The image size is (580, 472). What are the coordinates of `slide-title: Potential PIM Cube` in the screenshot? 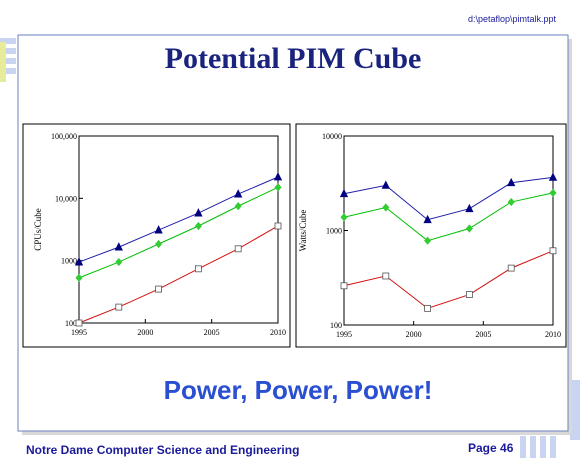 It's located at (293, 58).